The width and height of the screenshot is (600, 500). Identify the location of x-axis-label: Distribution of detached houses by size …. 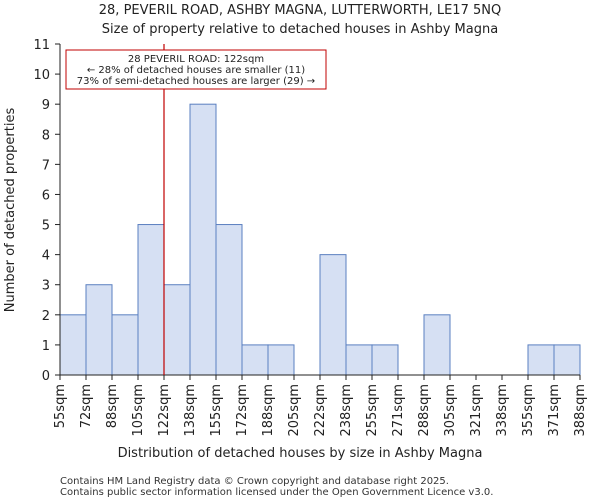
(300, 453).